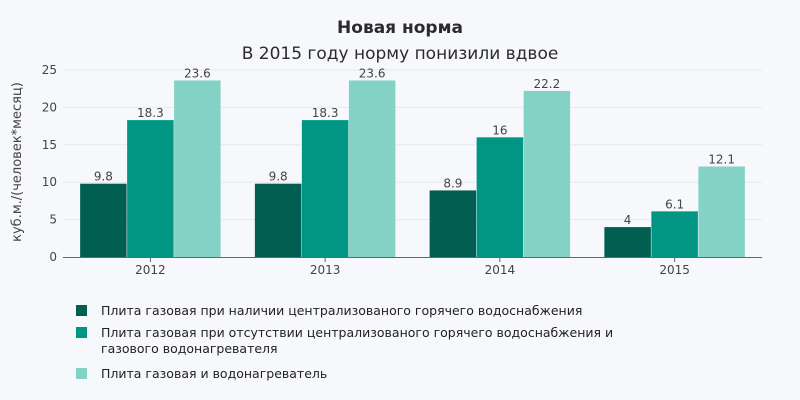 The height and width of the screenshot is (400, 800). I want to click on legend-item-3: Плита газовая и водонагреватель, so click(201, 373).